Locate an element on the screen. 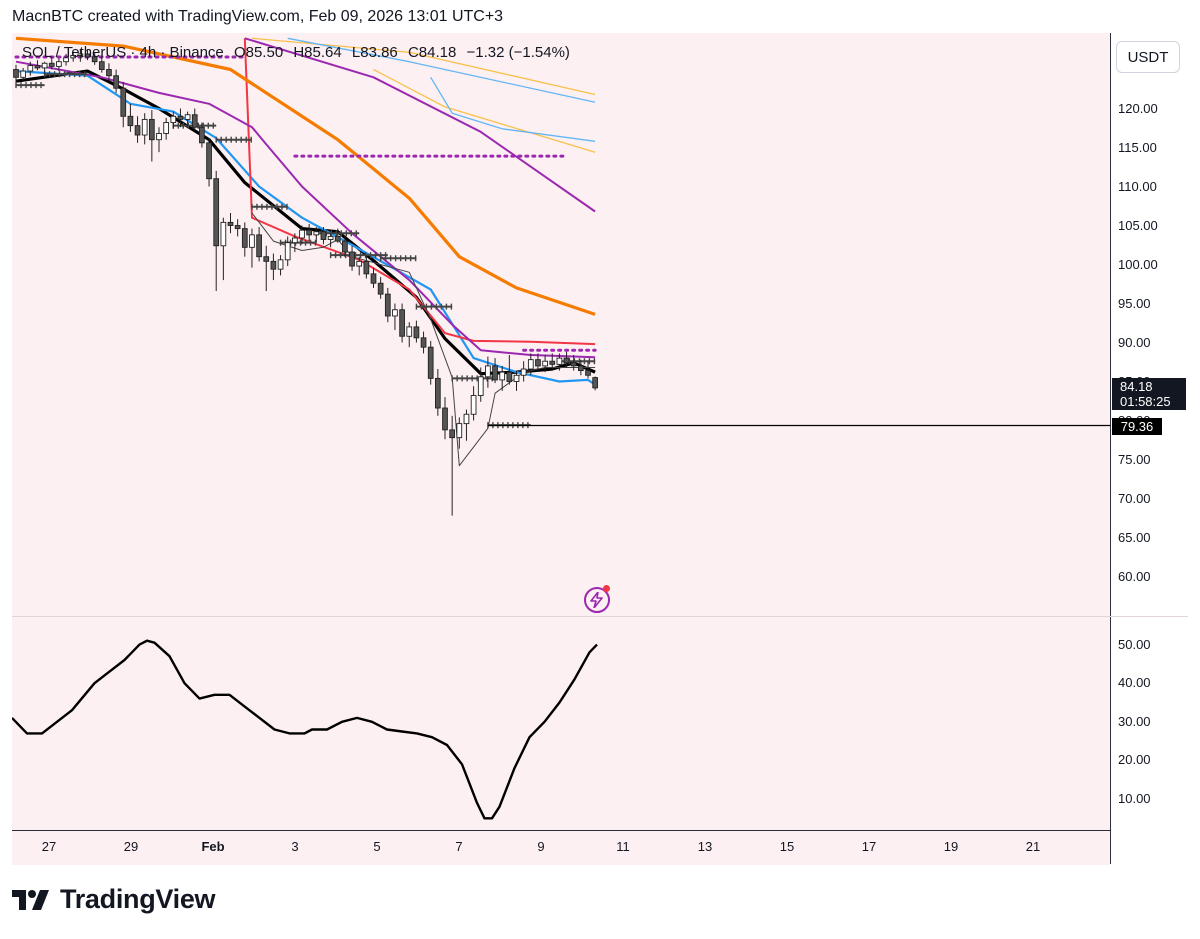 The image size is (1200, 939). legend-open: O85.50 is located at coordinates (258, 52).